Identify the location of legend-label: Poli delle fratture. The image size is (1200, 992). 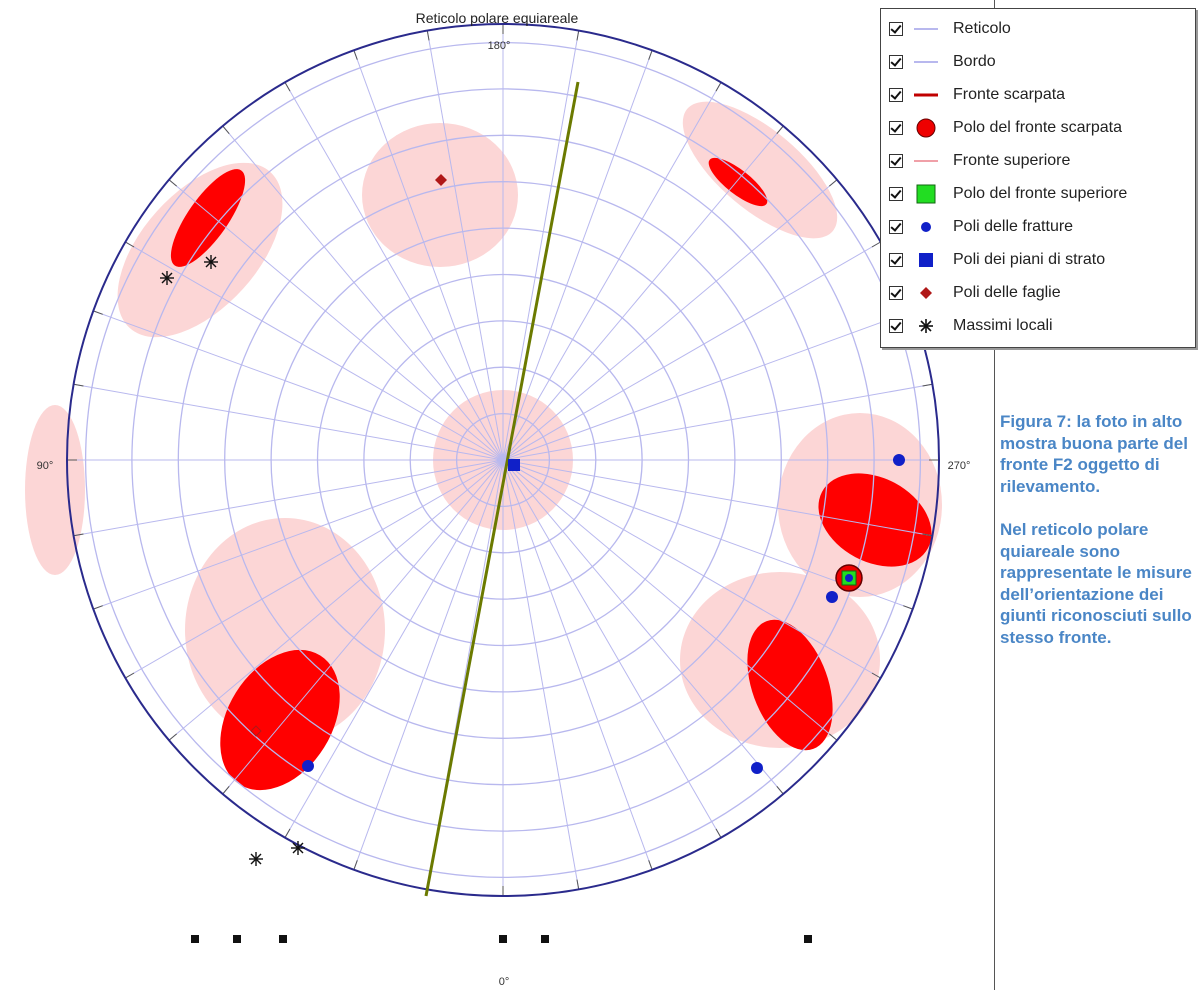
(1013, 226).